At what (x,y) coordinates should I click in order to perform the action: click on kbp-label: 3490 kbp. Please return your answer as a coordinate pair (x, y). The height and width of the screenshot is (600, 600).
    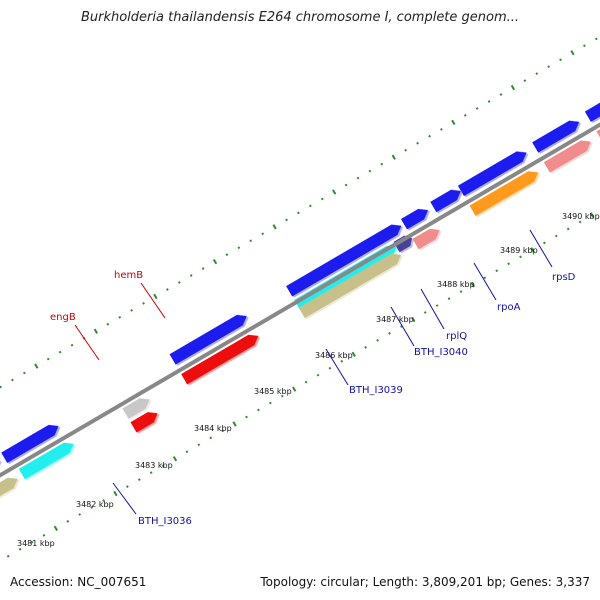
    Looking at the image, I should click on (581, 216).